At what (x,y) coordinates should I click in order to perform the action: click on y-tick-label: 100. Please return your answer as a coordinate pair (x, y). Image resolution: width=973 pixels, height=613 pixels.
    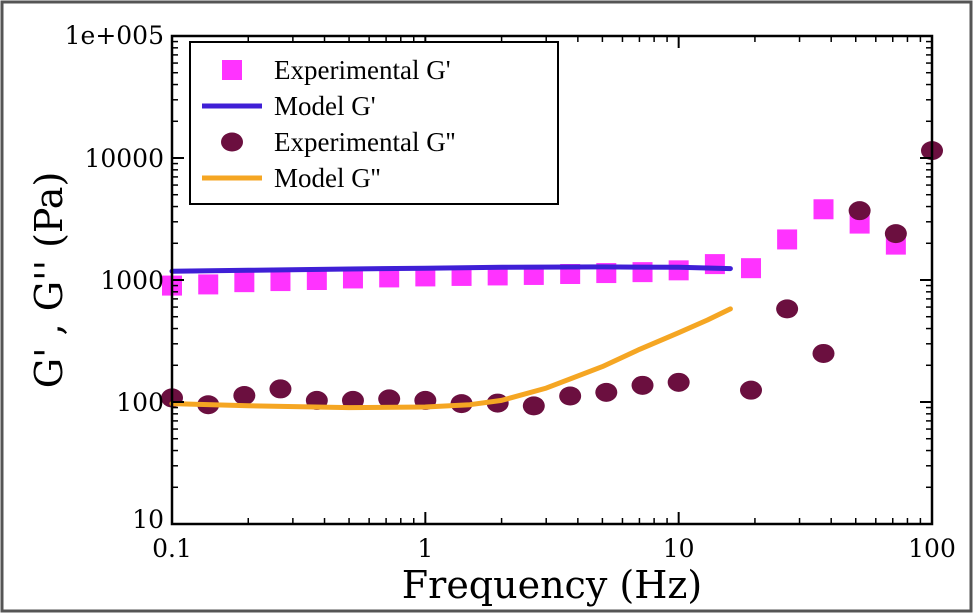
    Looking at the image, I should click on (140, 402).